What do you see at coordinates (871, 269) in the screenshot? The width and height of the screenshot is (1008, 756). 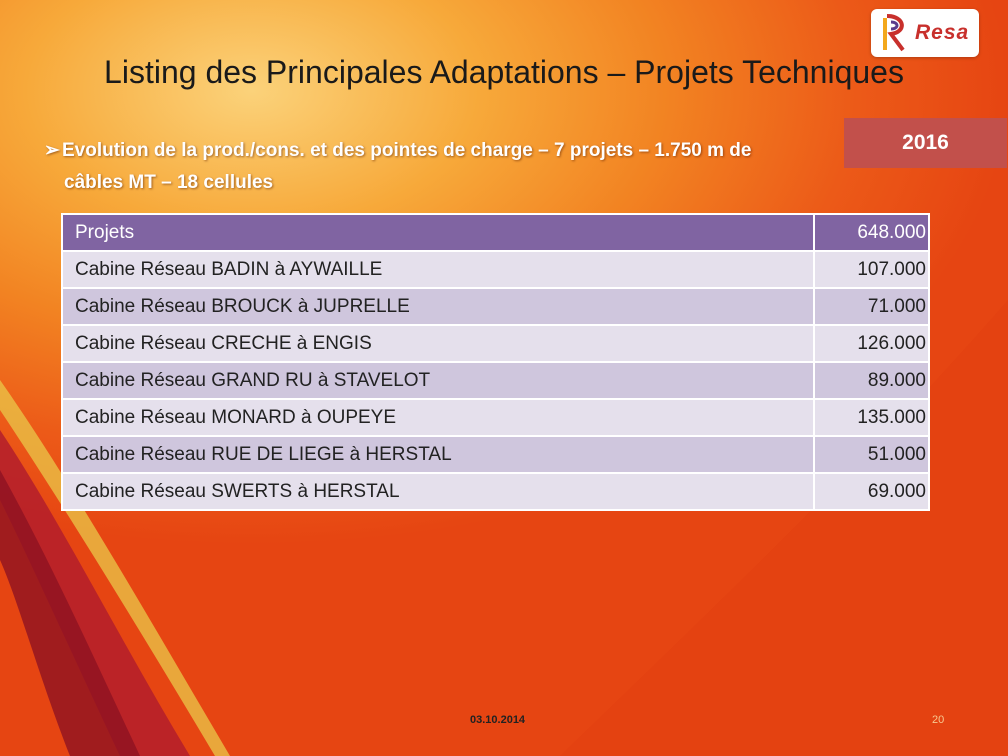 I see `row-value: 107.000` at bounding box center [871, 269].